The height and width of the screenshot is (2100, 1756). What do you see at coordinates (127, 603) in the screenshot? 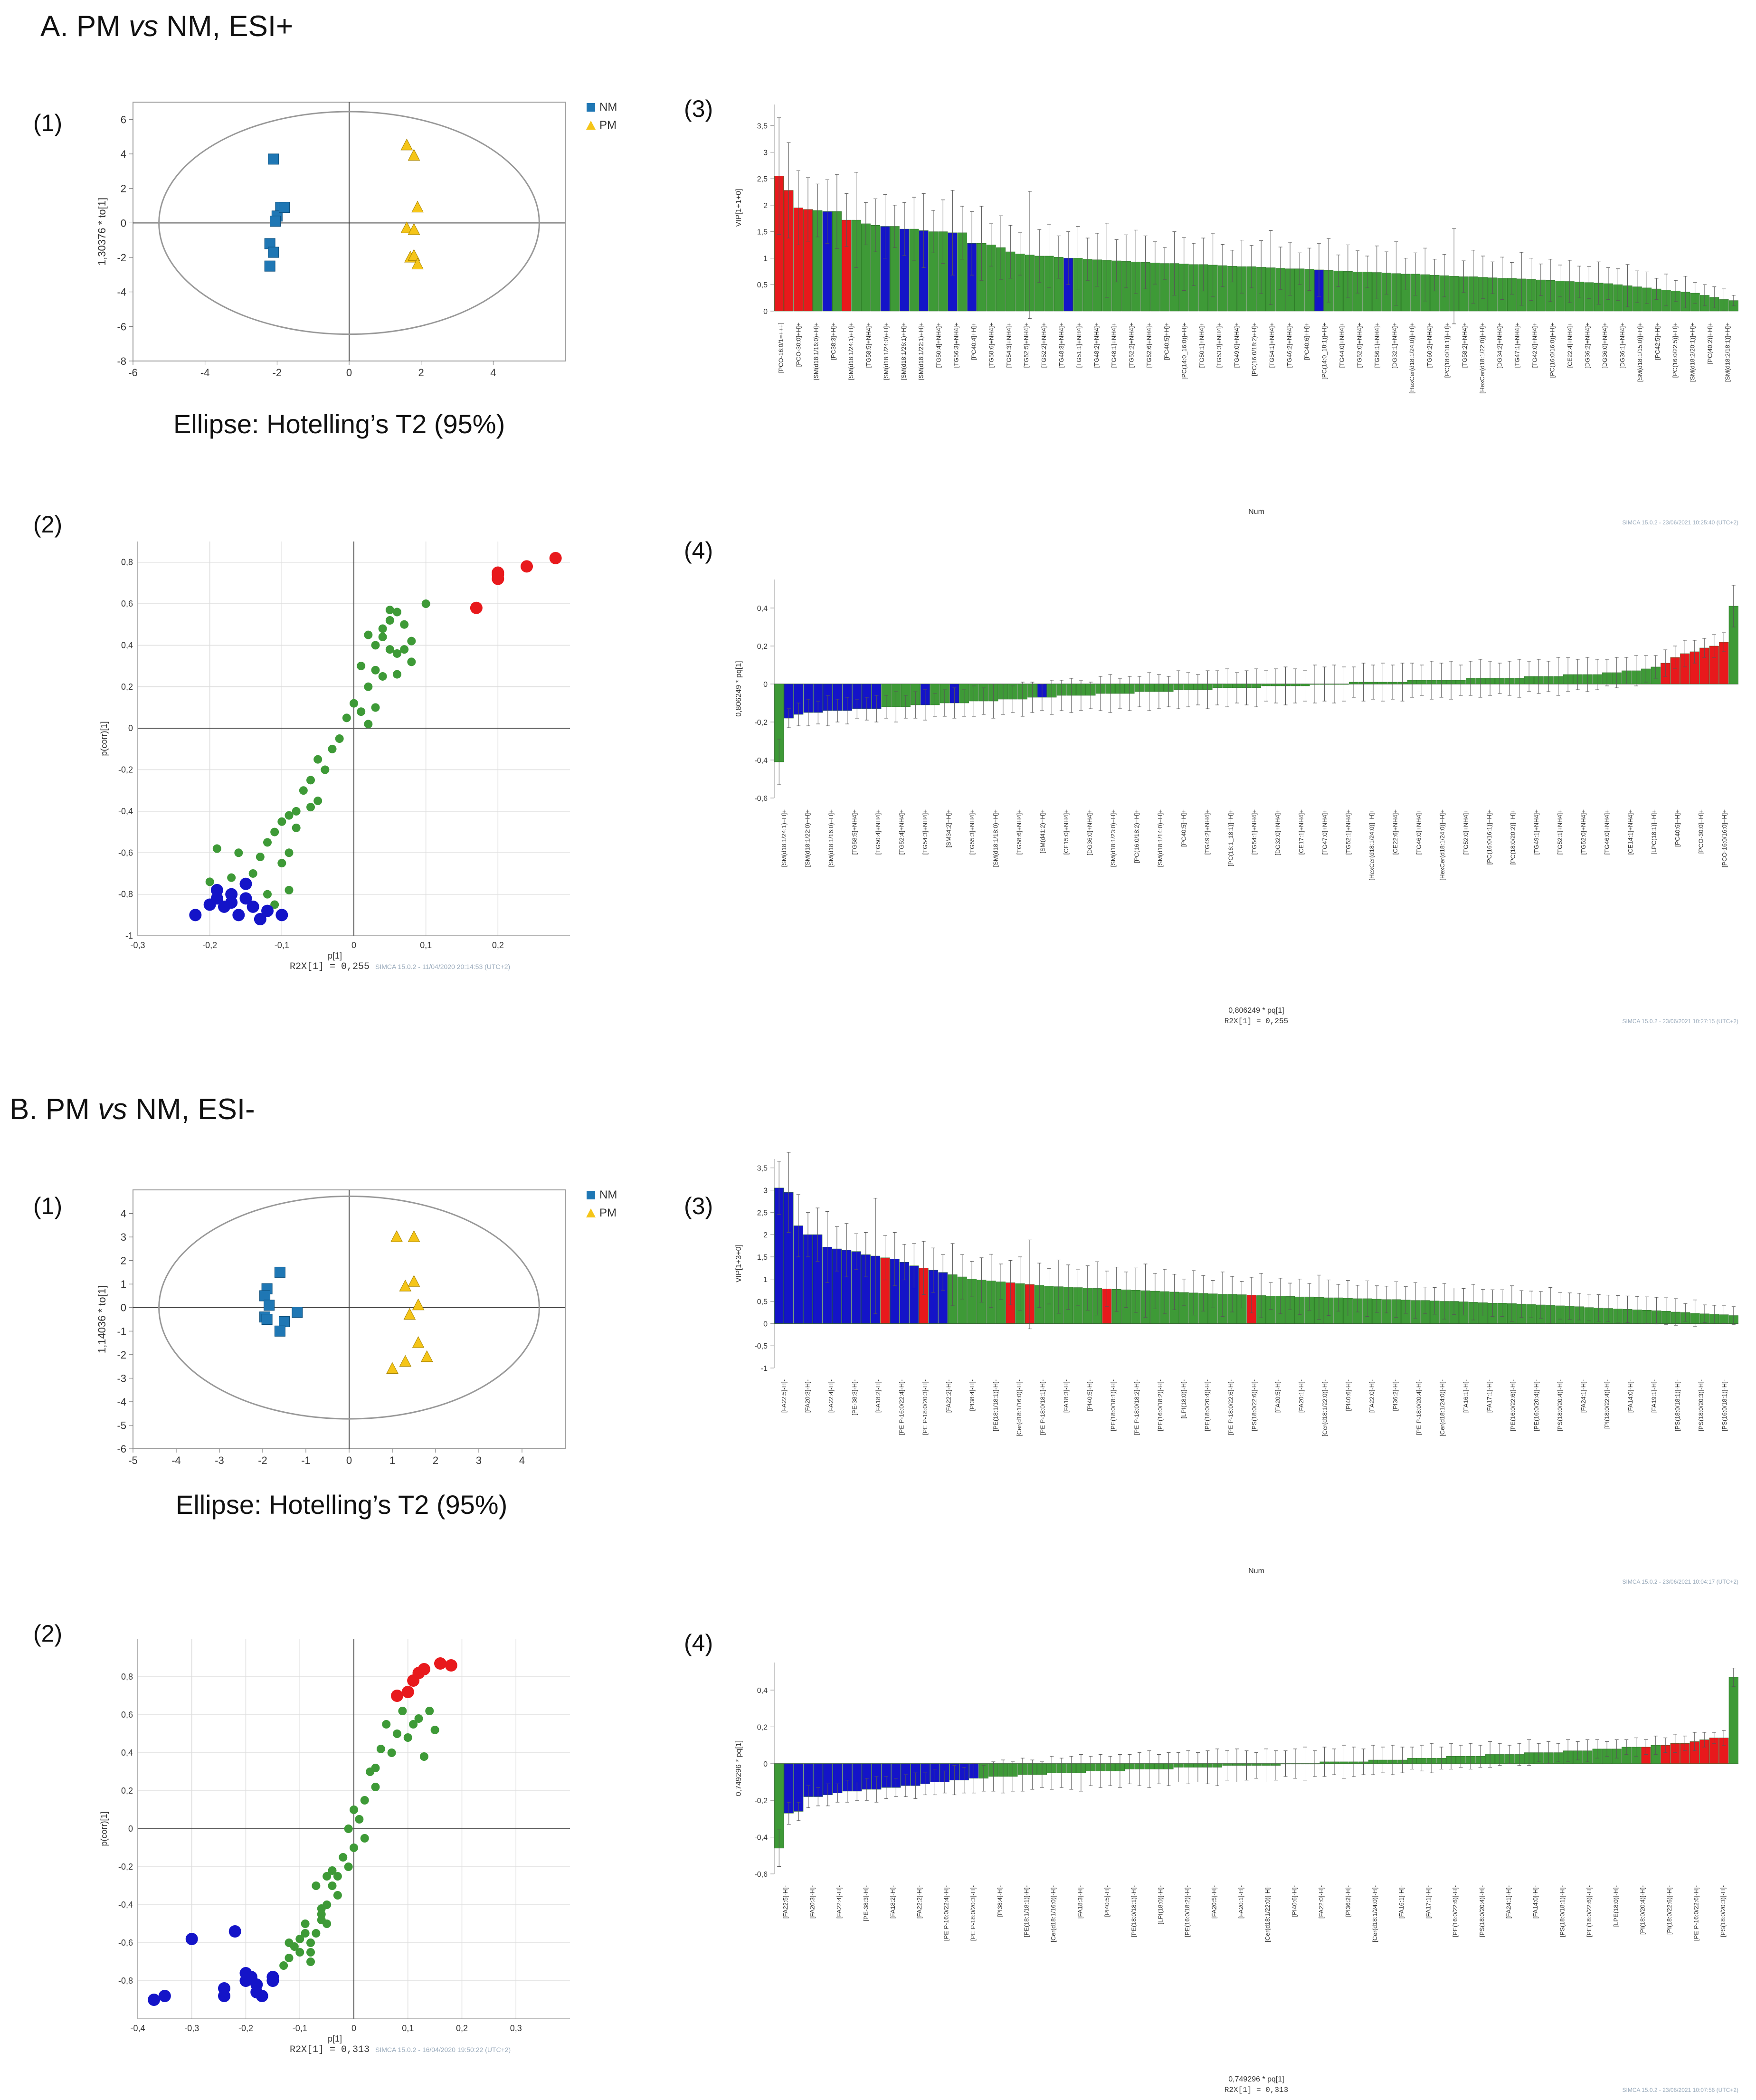
I see `y-tick-label: 0,6` at bounding box center [127, 603].